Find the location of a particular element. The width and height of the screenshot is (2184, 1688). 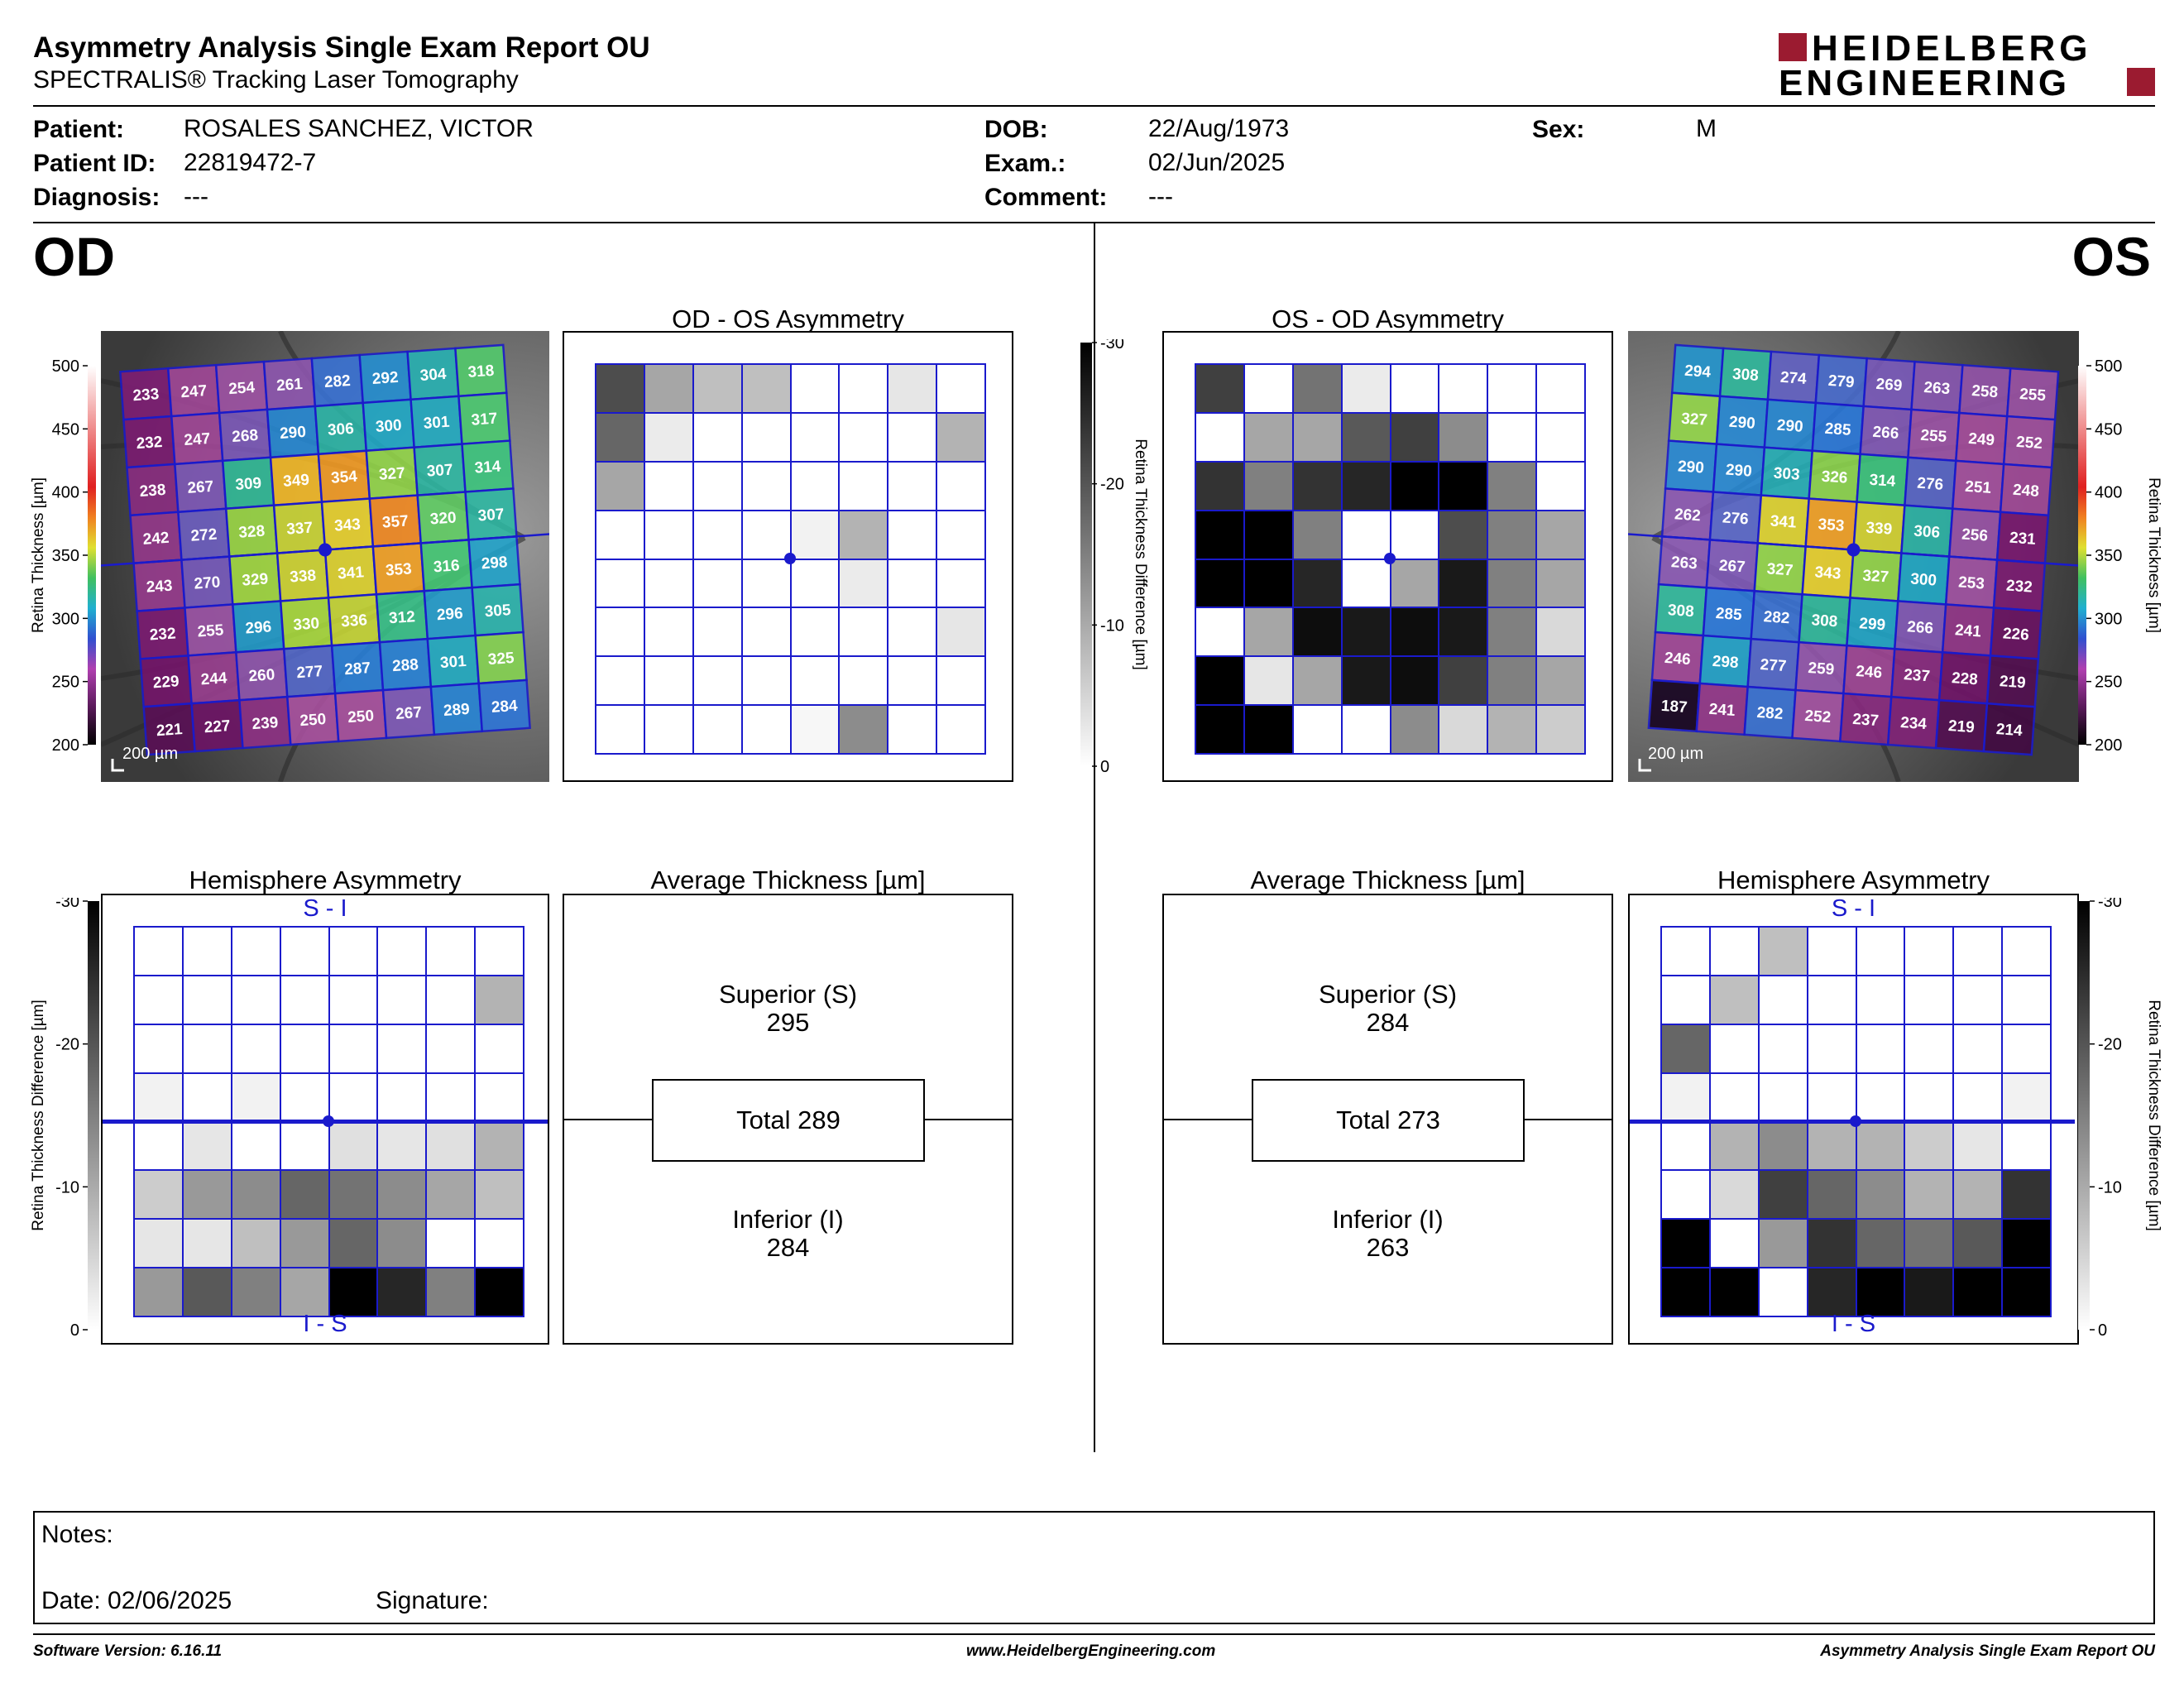

logo-line-1: HEIDELBERG is located at coordinates (1952, 48).